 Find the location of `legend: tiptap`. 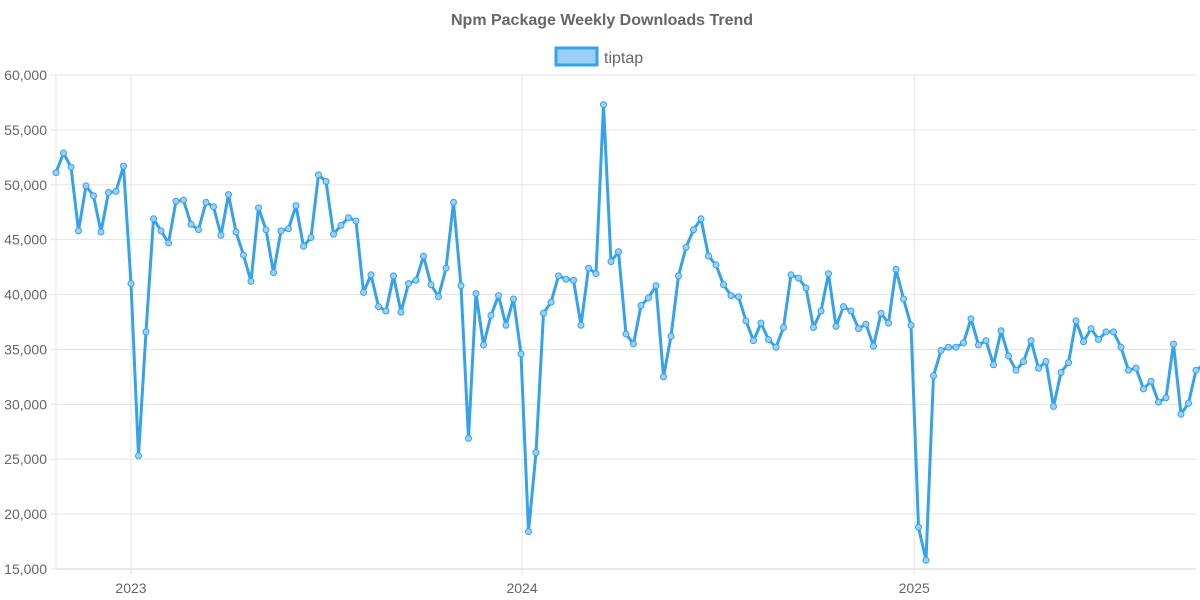

legend: tiptap is located at coordinates (598, 56).